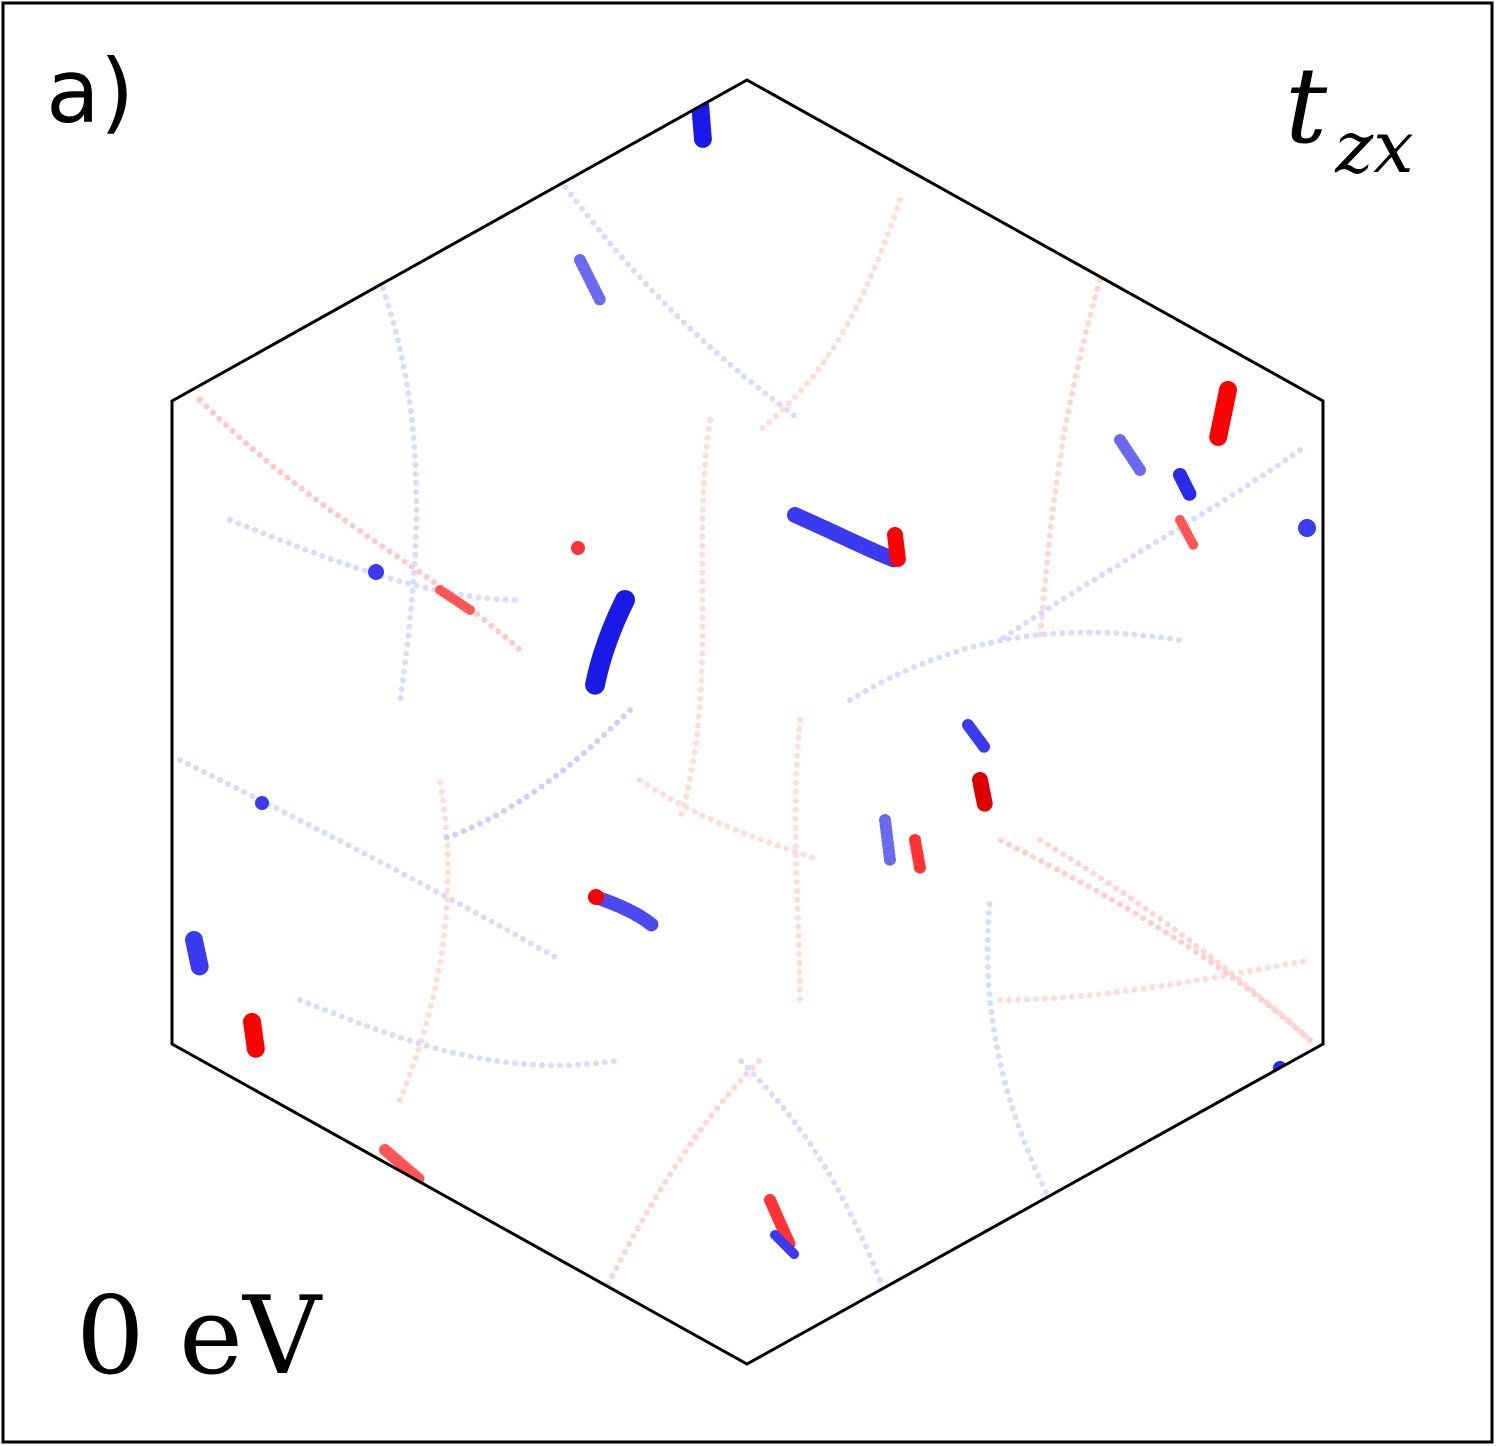  I want to click on panel-label: a), so click(90, 91).